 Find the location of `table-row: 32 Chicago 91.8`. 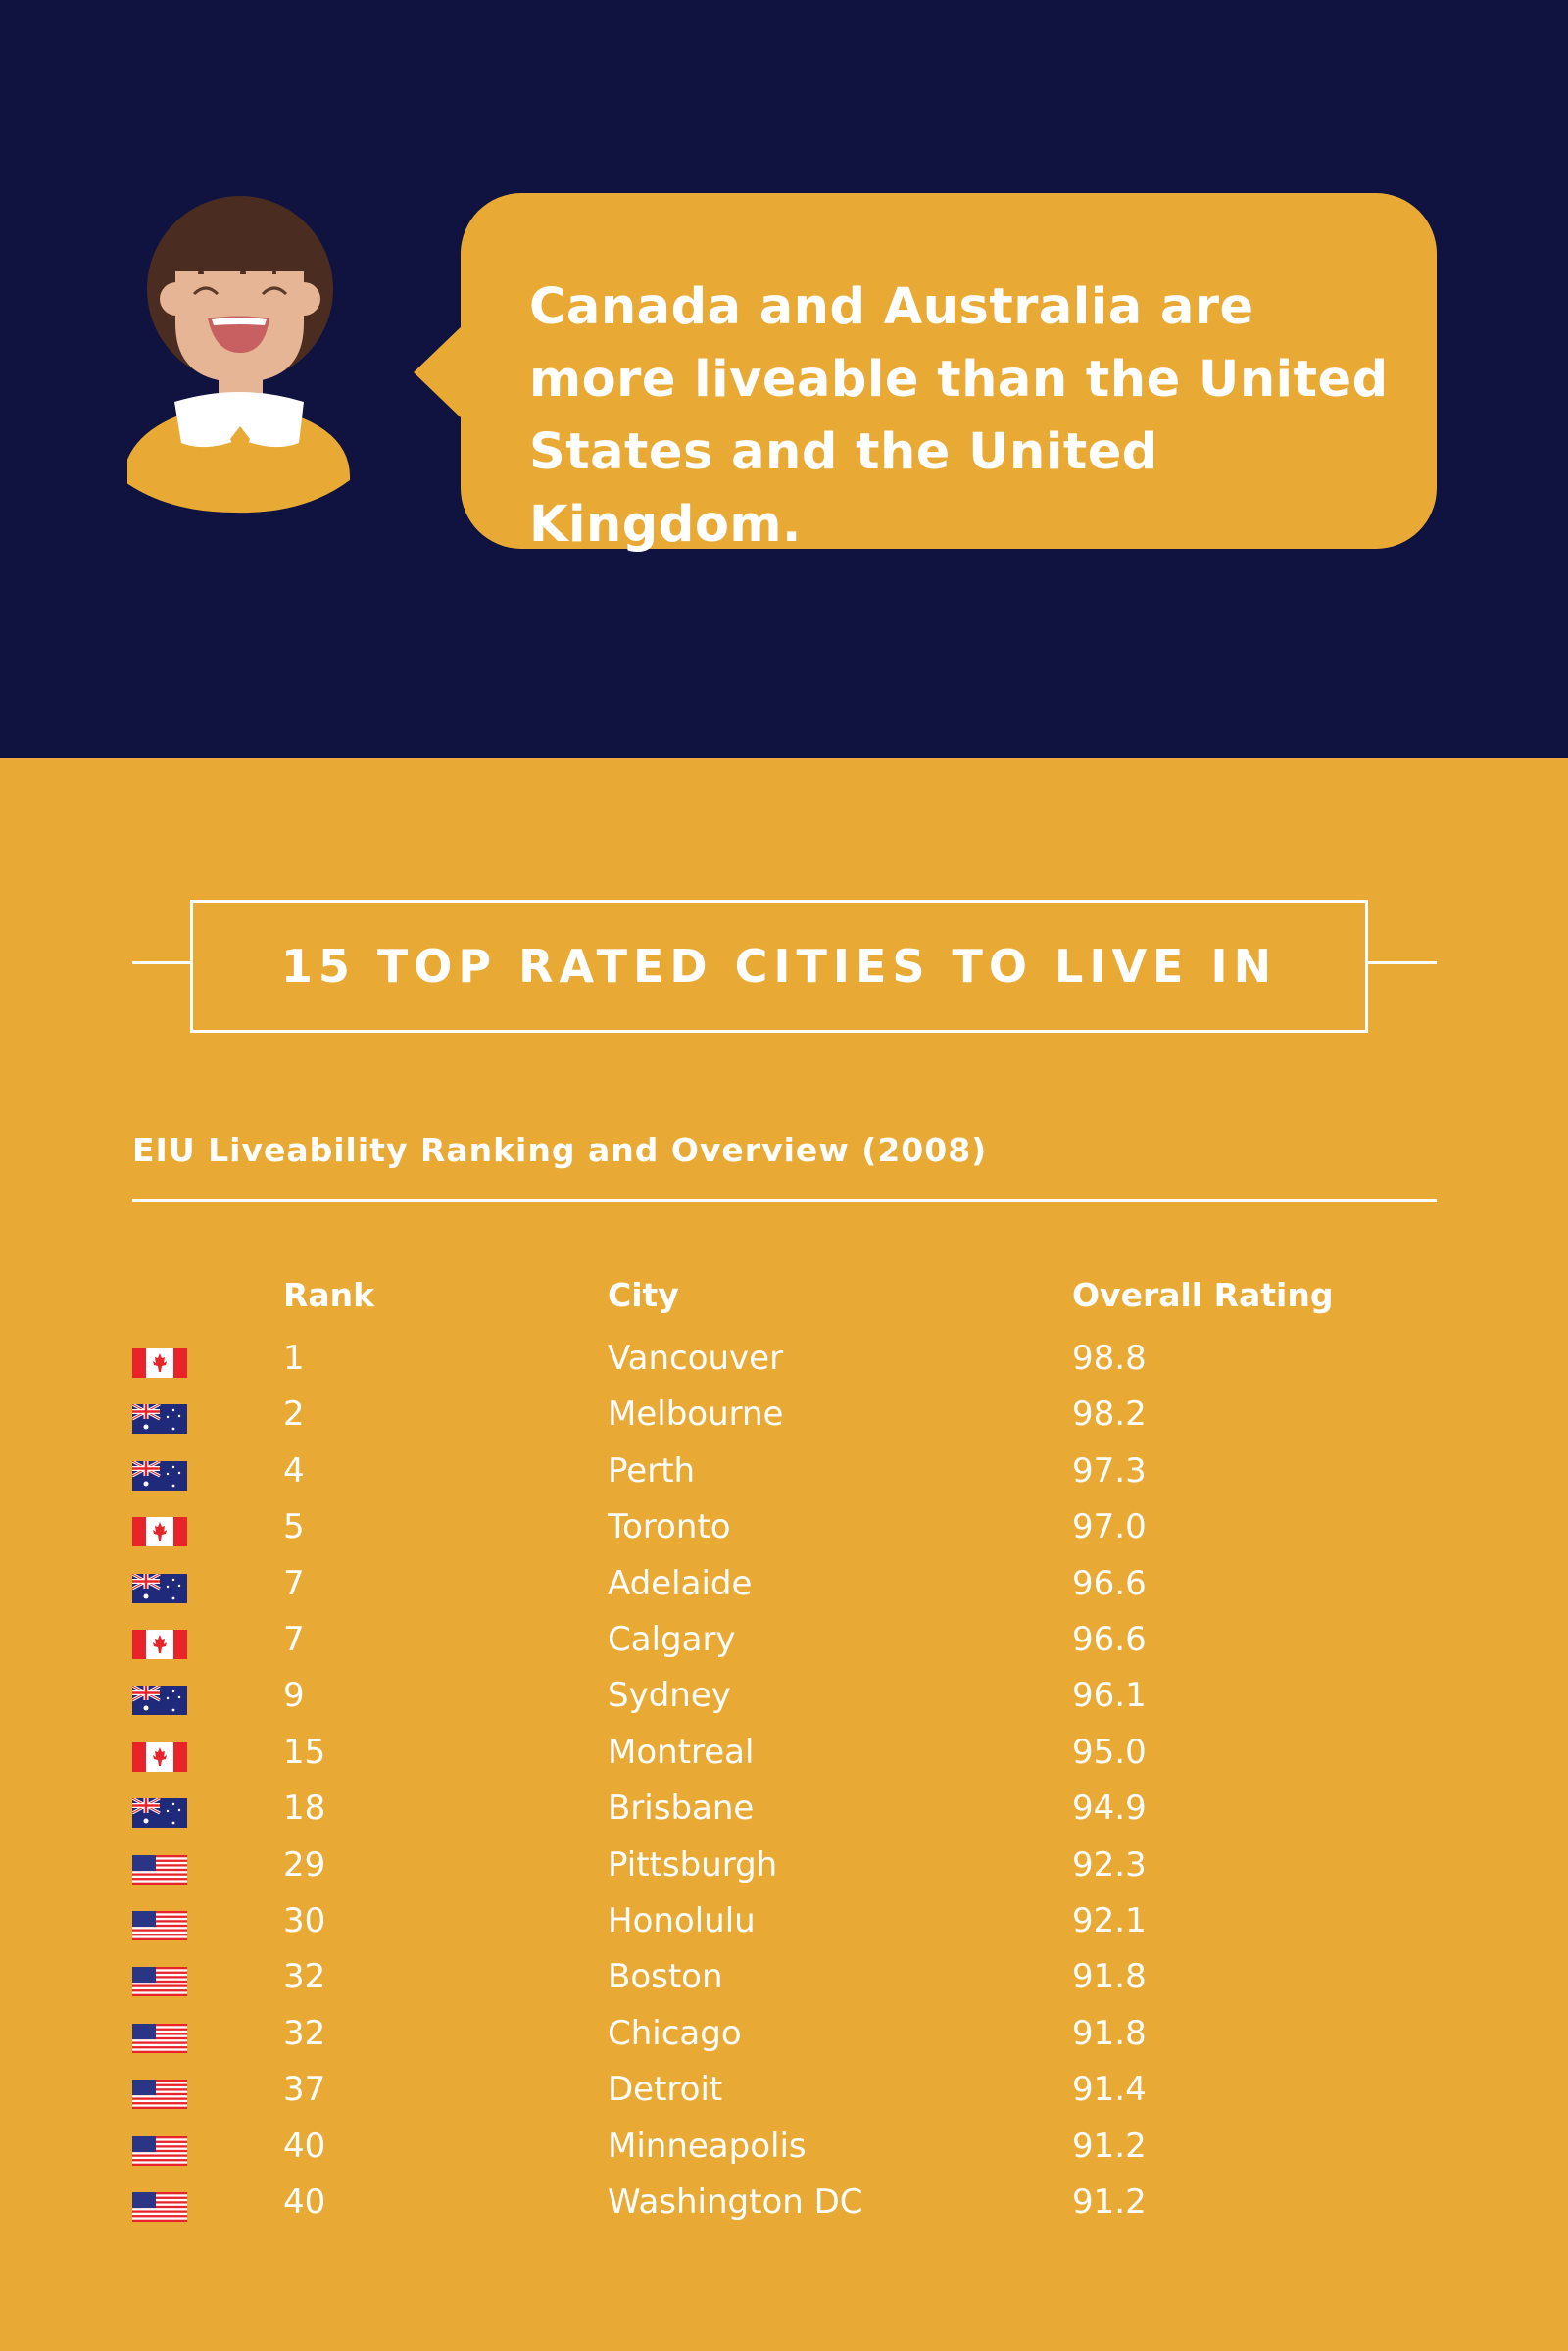

table-row: 32 Chicago 91.8 is located at coordinates (784, 2042).